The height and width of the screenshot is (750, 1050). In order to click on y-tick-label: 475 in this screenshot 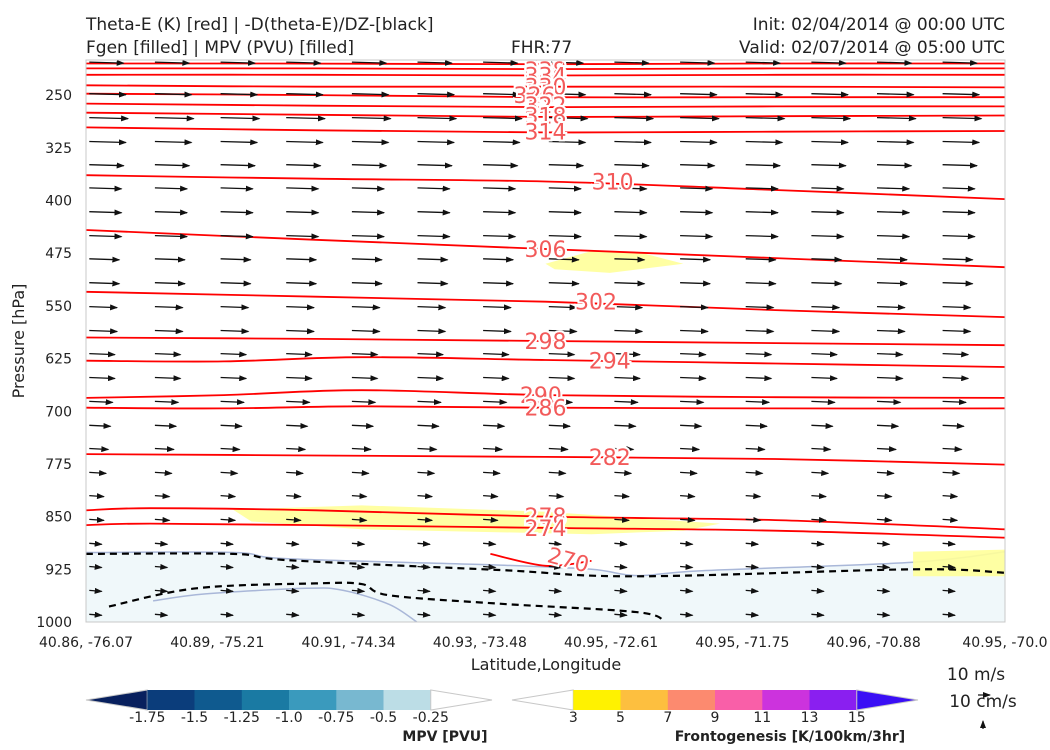, I will do `click(58, 254)`.